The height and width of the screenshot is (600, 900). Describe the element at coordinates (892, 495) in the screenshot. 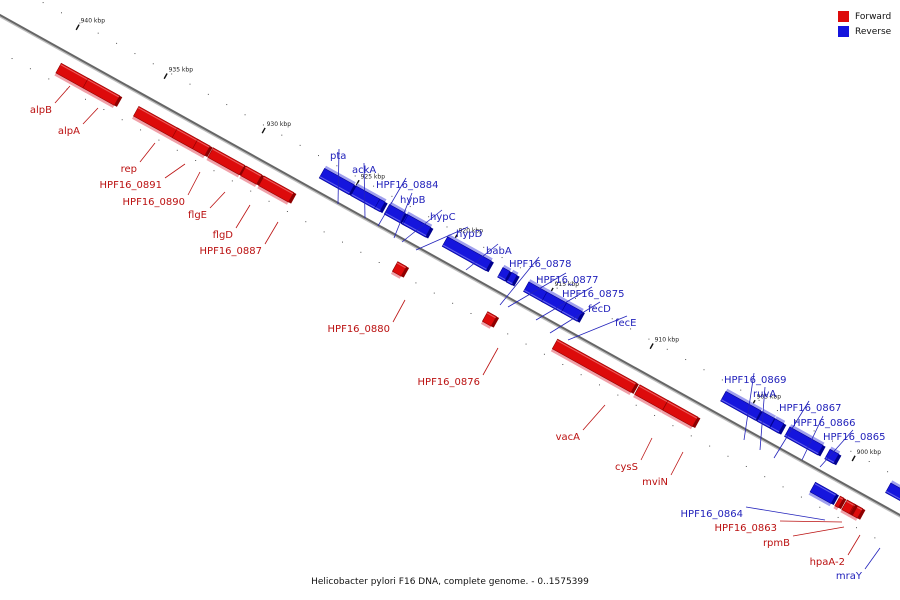

I see `gene-highlight-mray` at that location.